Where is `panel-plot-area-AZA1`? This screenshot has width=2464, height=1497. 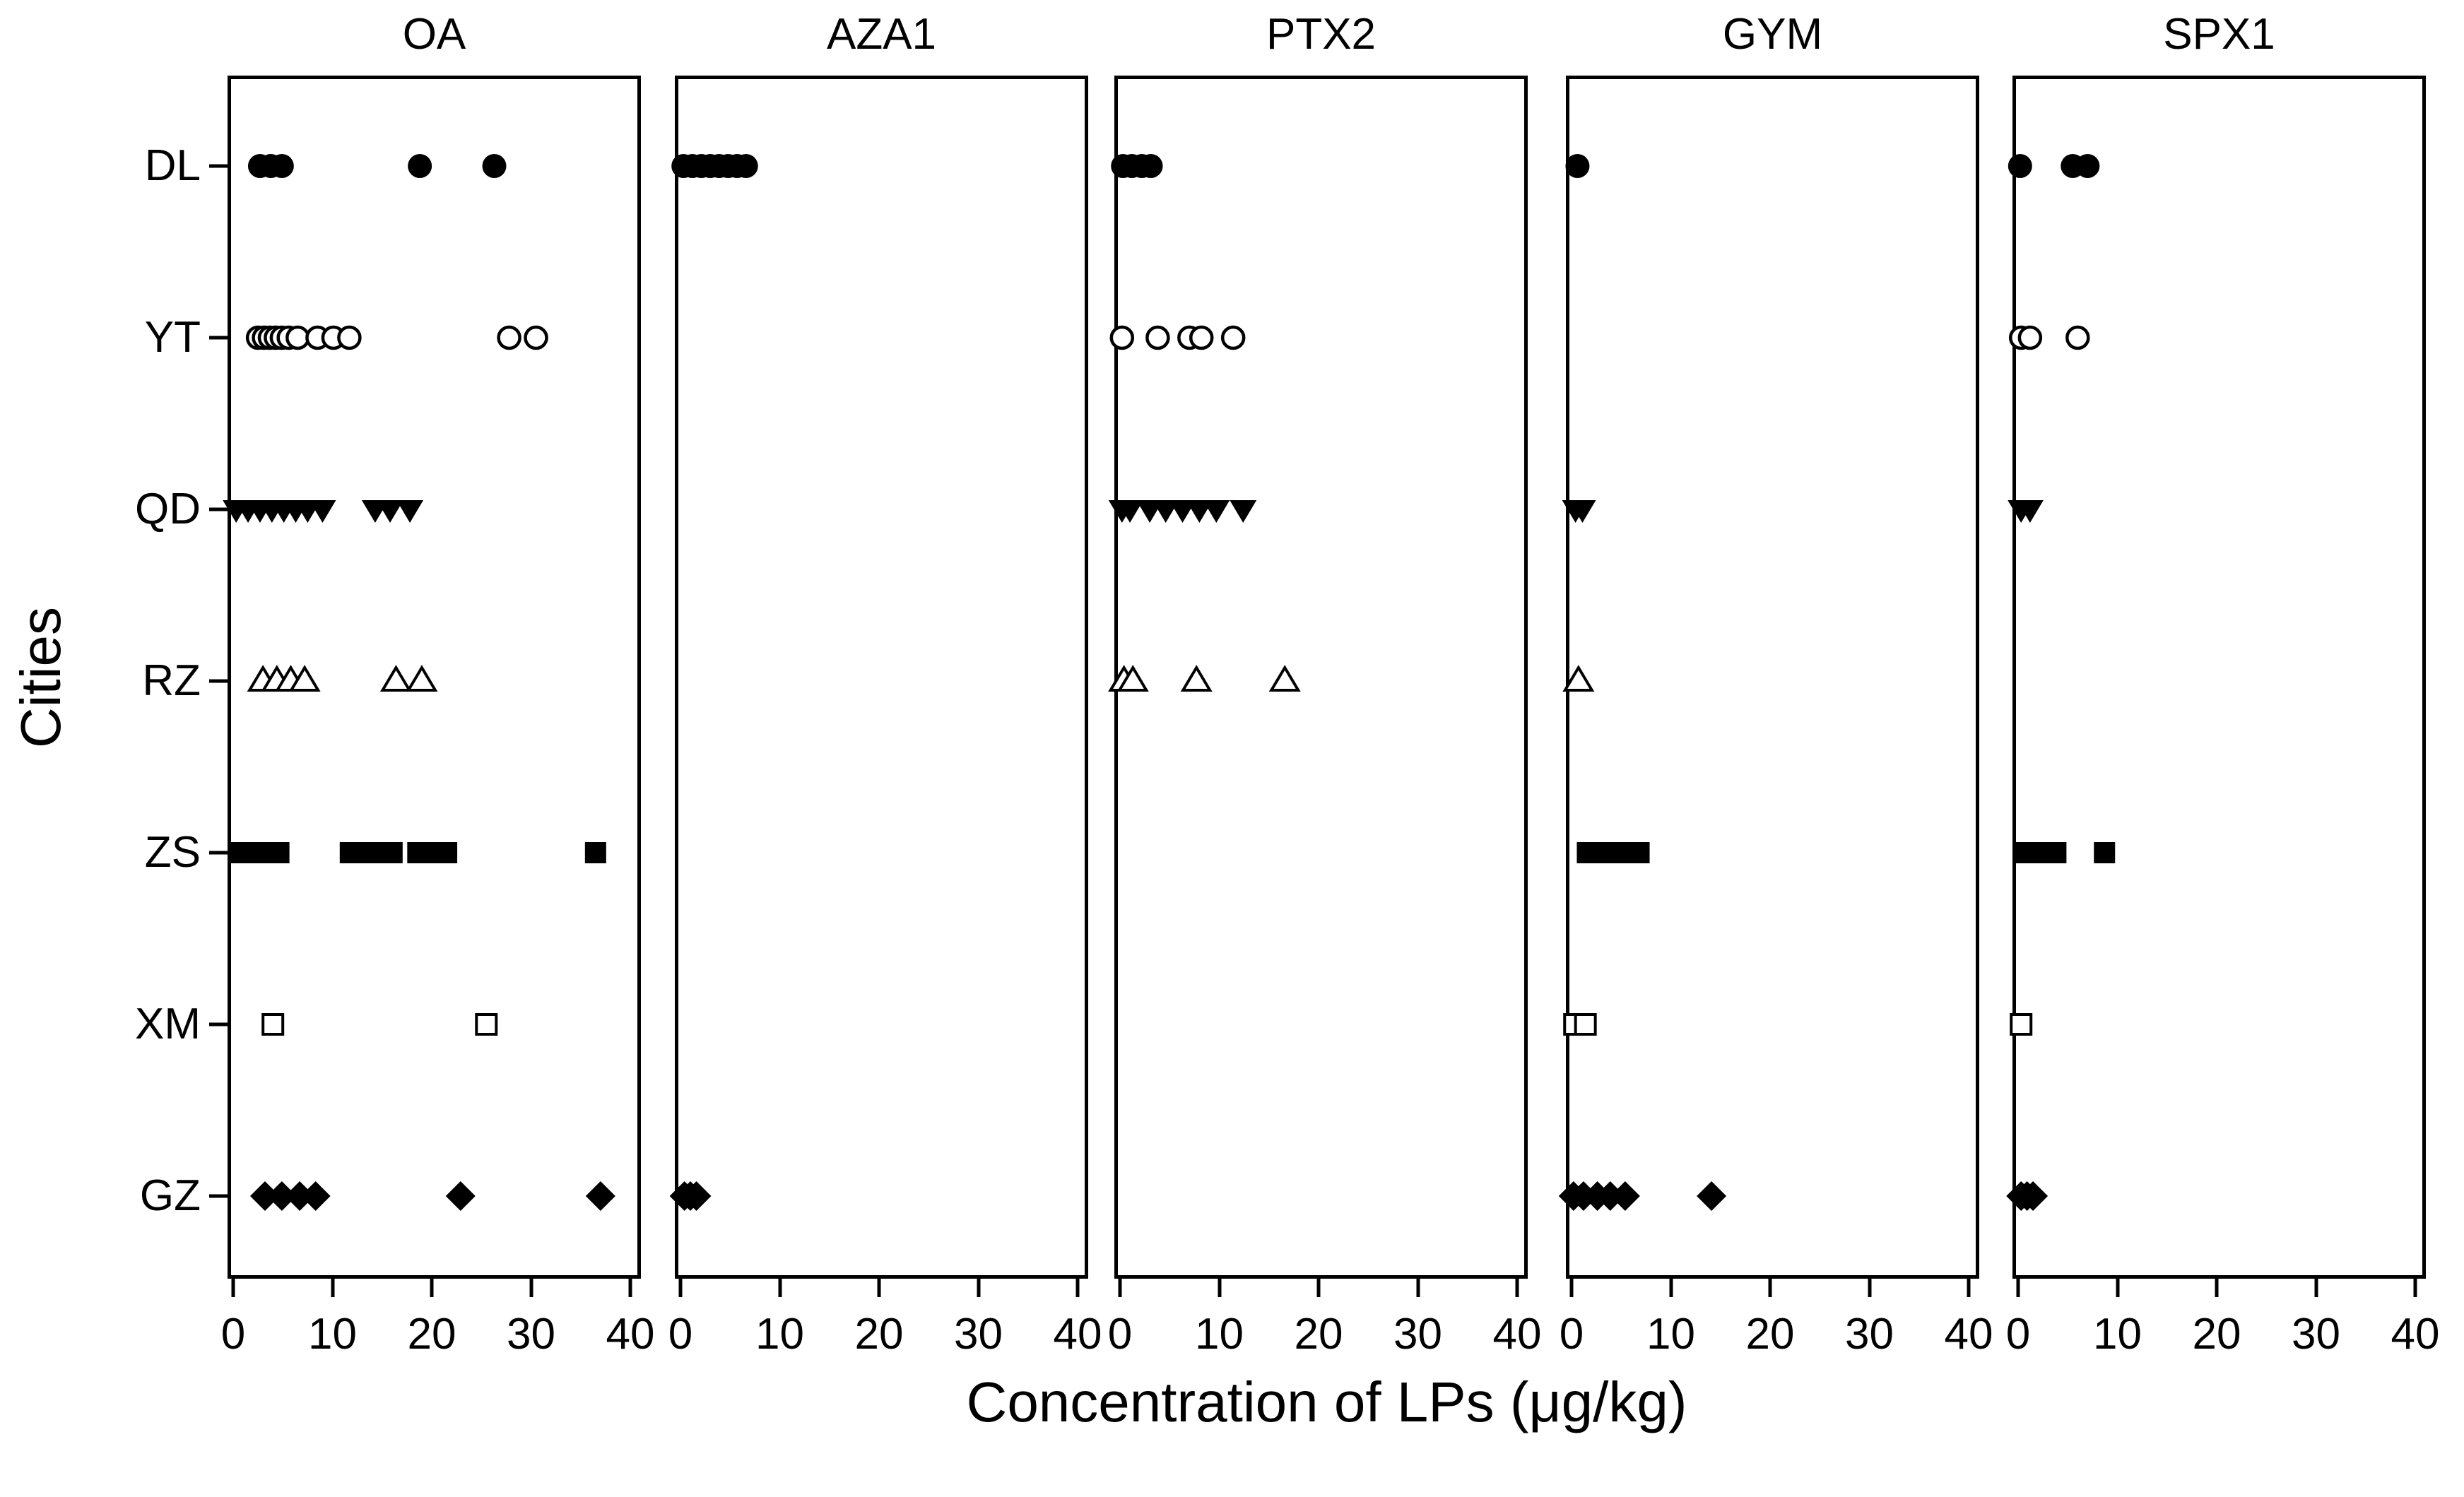
panel-plot-area-AZA1 is located at coordinates (713, 682).